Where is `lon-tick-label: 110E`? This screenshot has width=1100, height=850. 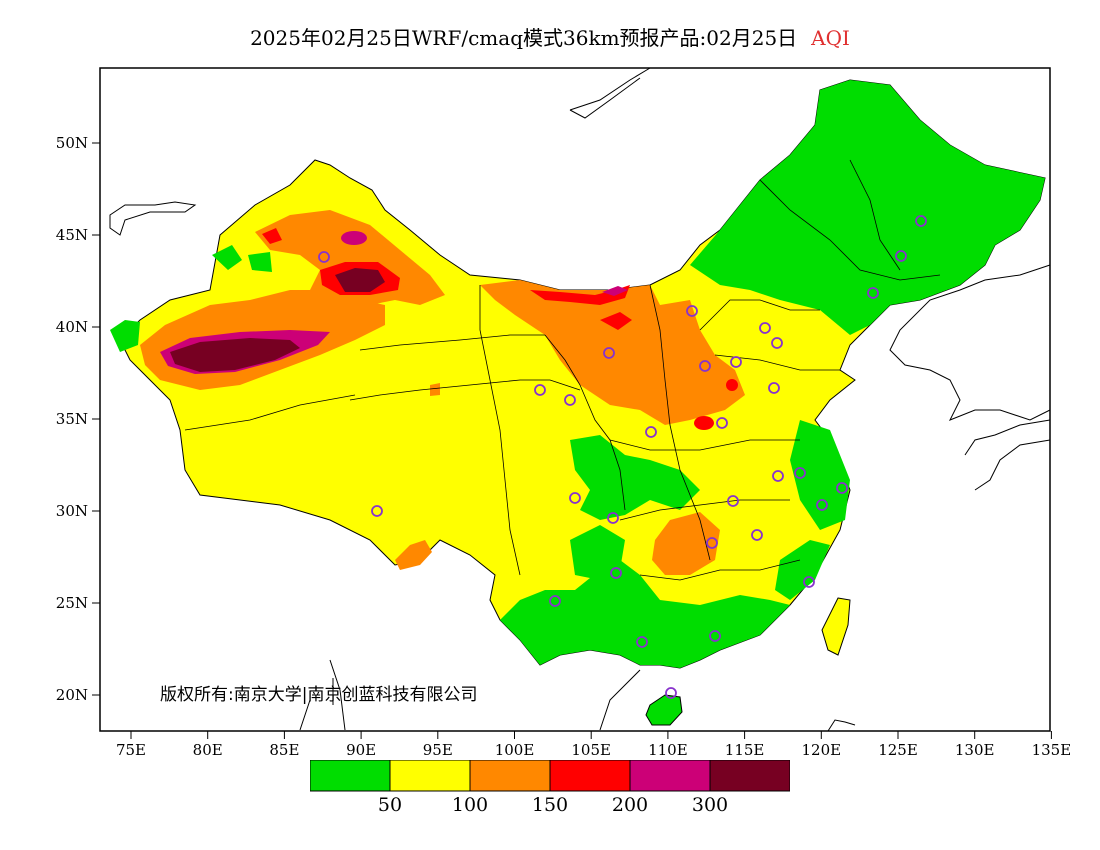
lon-tick-label: 110E is located at coordinates (668, 750).